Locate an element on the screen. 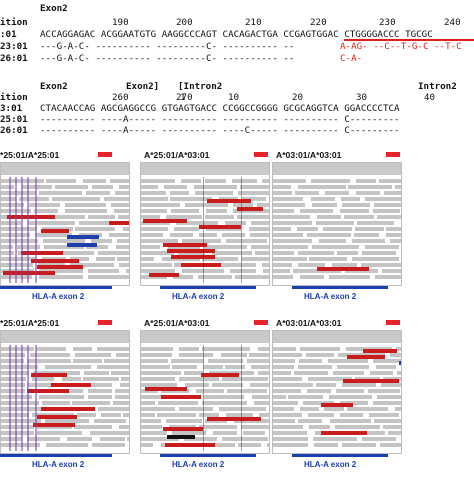 Image resolution: width=474 pixels, height=478 pixels. pileup-panel: A*25:01/A*03:01 HLA-A exon 2 is located at coordinates (205, 230).